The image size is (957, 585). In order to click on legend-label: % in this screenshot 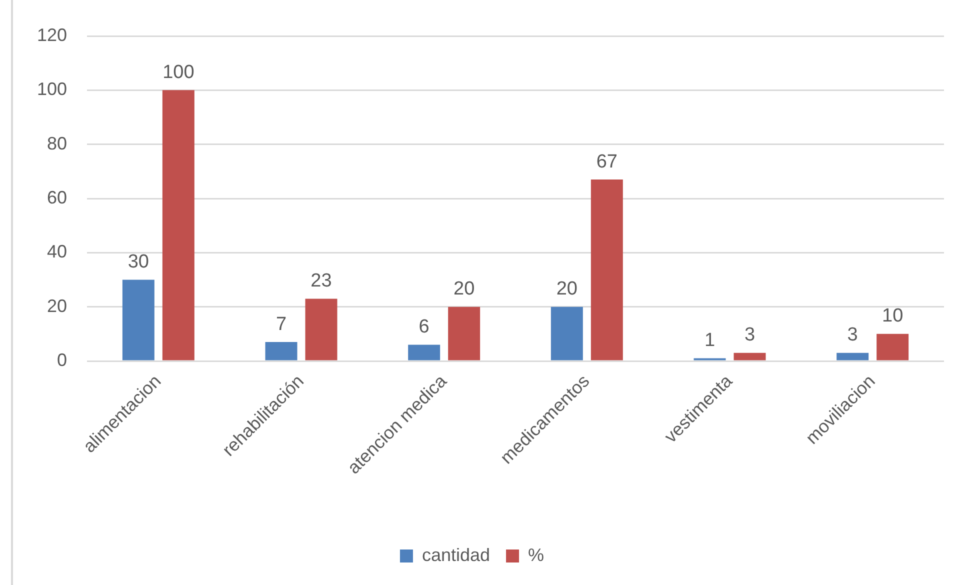, I will do `click(536, 554)`.